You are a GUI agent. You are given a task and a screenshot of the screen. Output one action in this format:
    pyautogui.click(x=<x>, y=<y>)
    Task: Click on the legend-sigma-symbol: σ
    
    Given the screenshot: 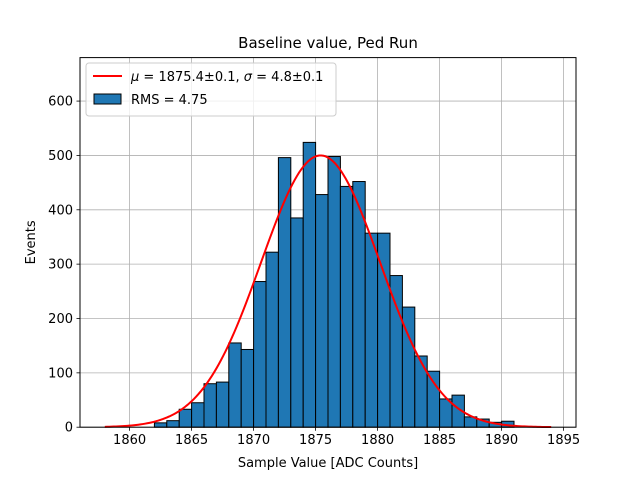 What is the action you would take?
    pyautogui.click(x=248, y=77)
    